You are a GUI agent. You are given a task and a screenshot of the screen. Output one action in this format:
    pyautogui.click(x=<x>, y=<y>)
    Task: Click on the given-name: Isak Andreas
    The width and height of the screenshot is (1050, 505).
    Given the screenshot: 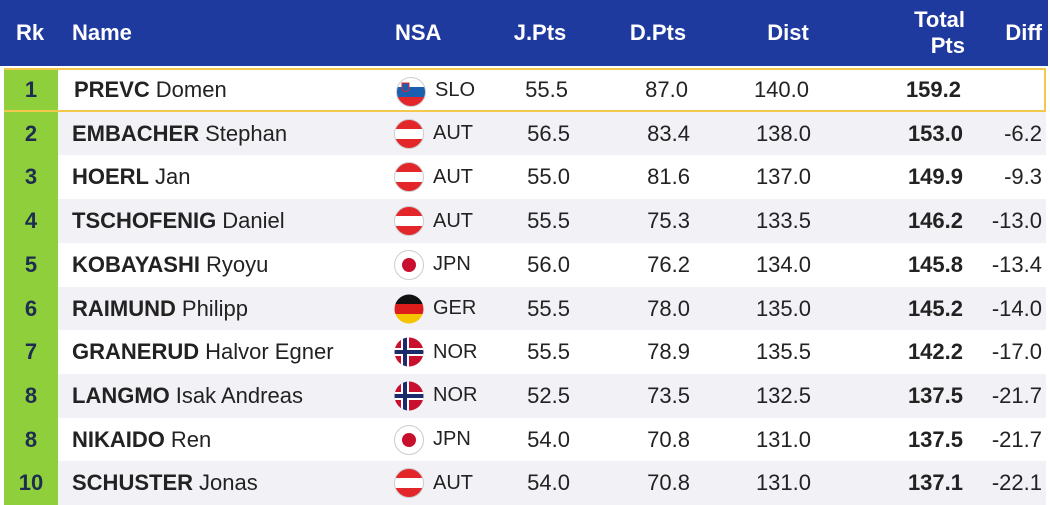 What is the action you would take?
    pyautogui.click(x=239, y=395)
    